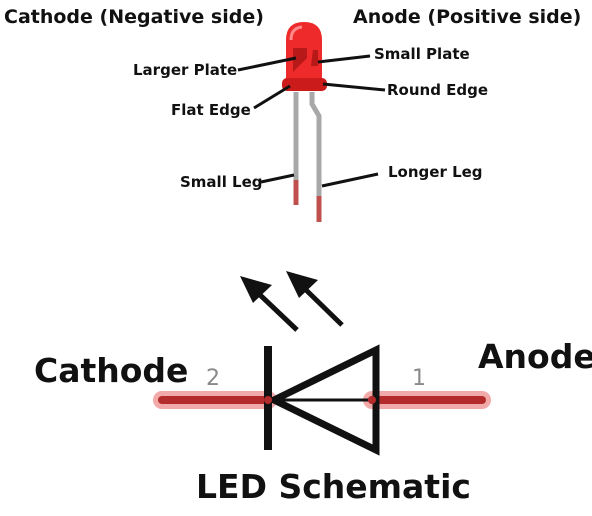 This screenshot has height=516, width=592. What do you see at coordinates (354, 87) in the screenshot?
I see `callout-round-edge` at bounding box center [354, 87].